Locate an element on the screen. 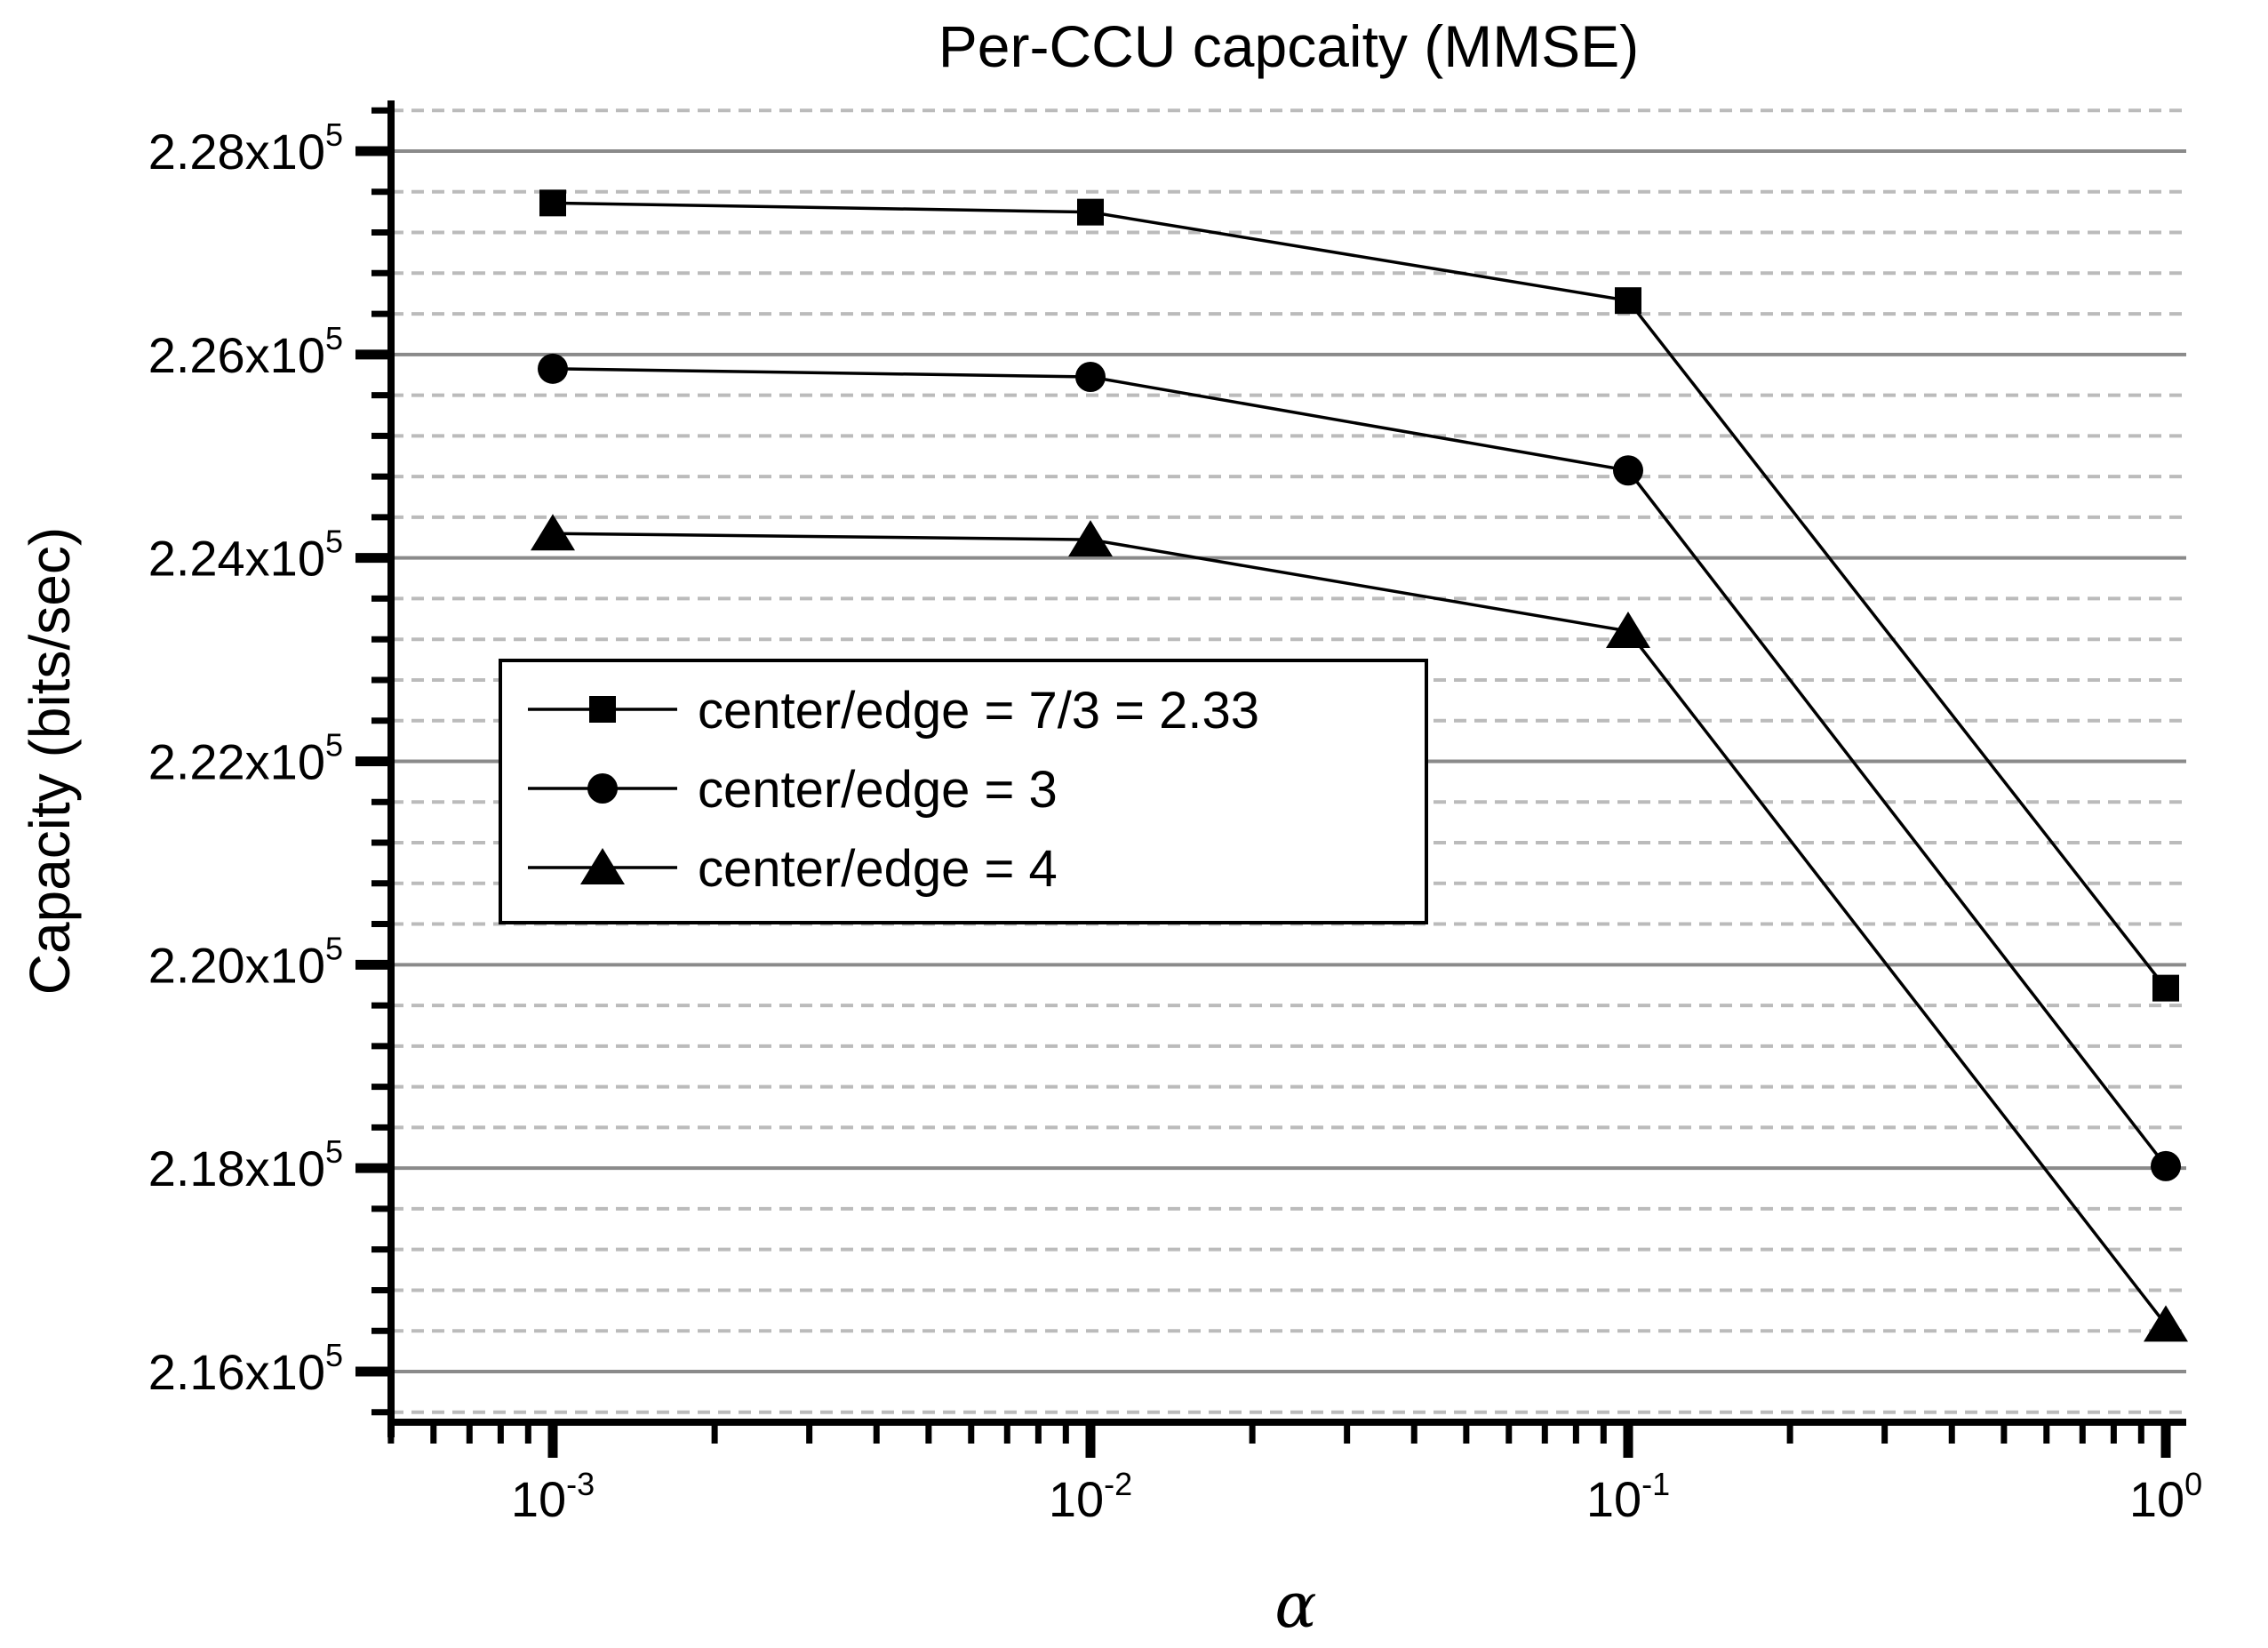  y-tick-label: 2.24x10⁵ is located at coordinates (245, 555).